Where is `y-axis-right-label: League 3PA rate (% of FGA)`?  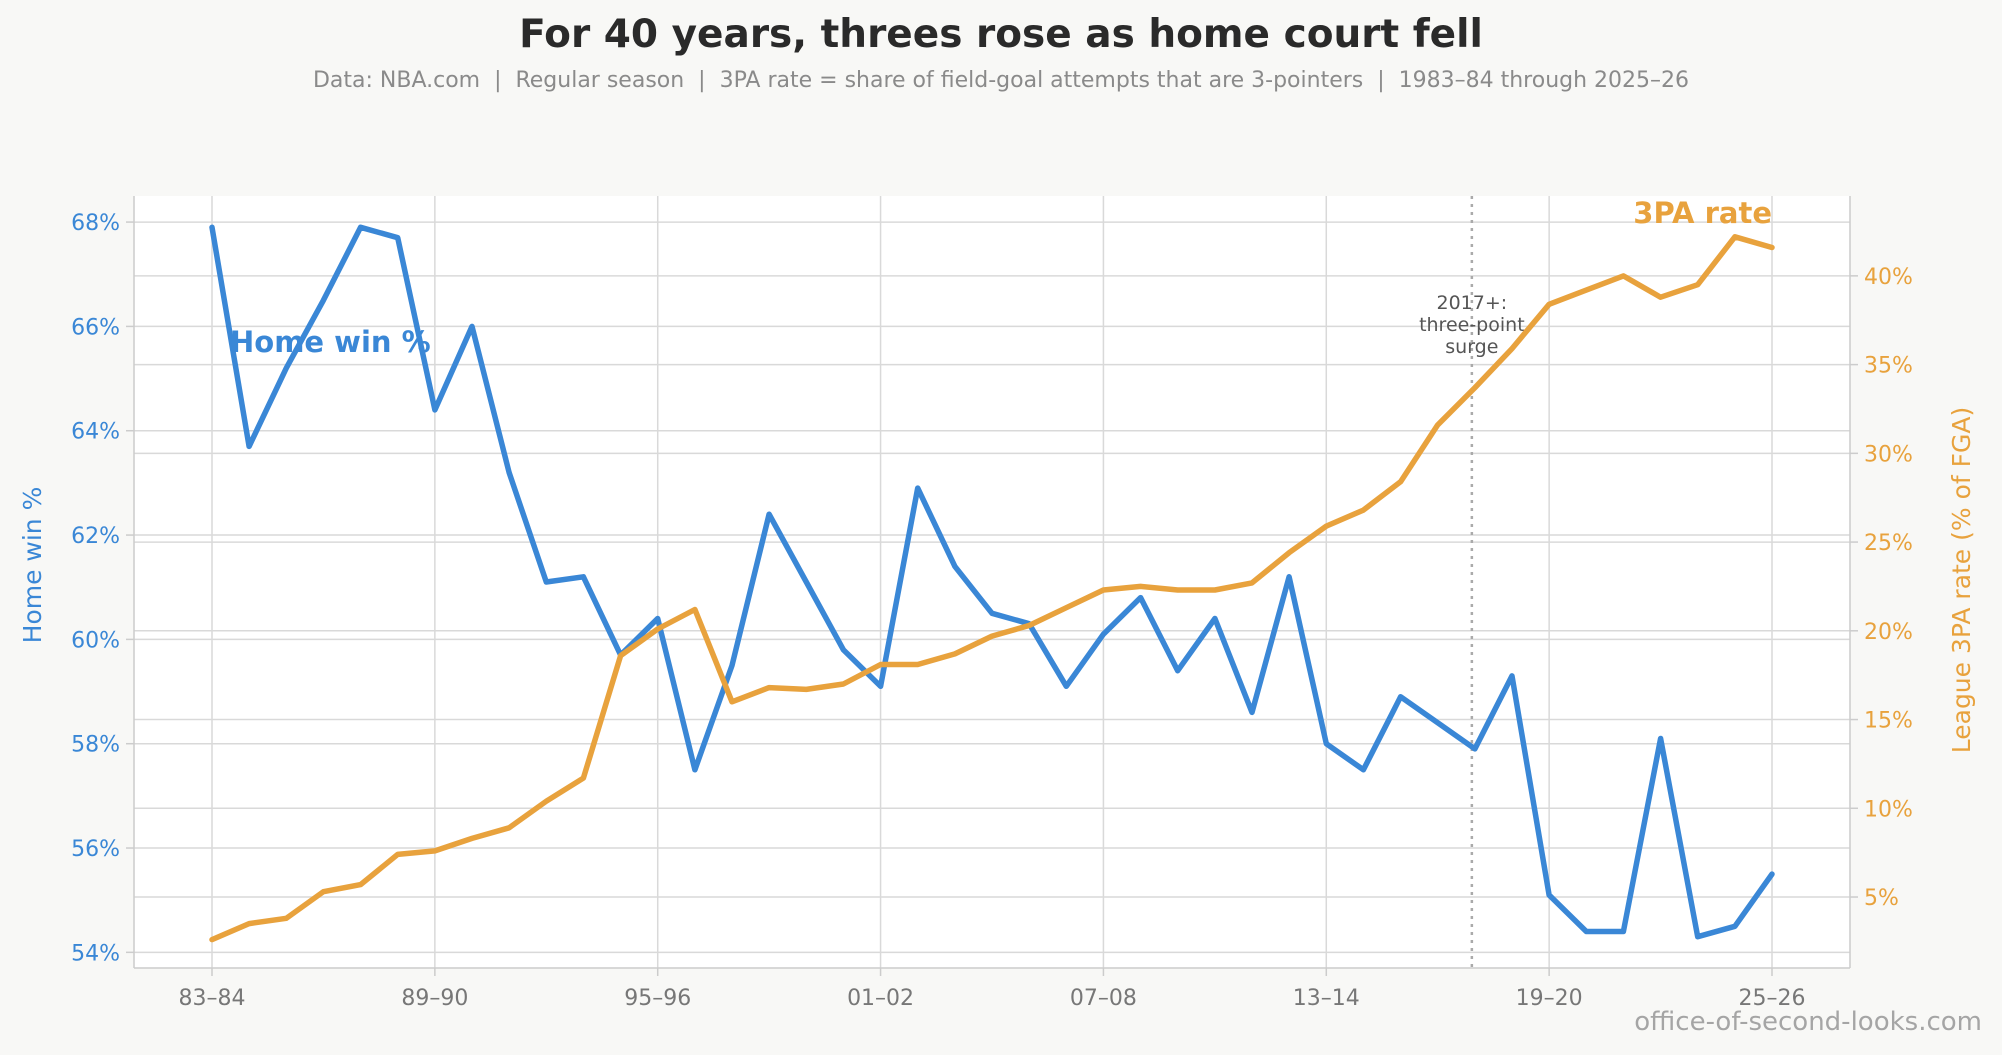
y-axis-right-label: League 3PA rate (% of FGA) is located at coordinates (1961, 580).